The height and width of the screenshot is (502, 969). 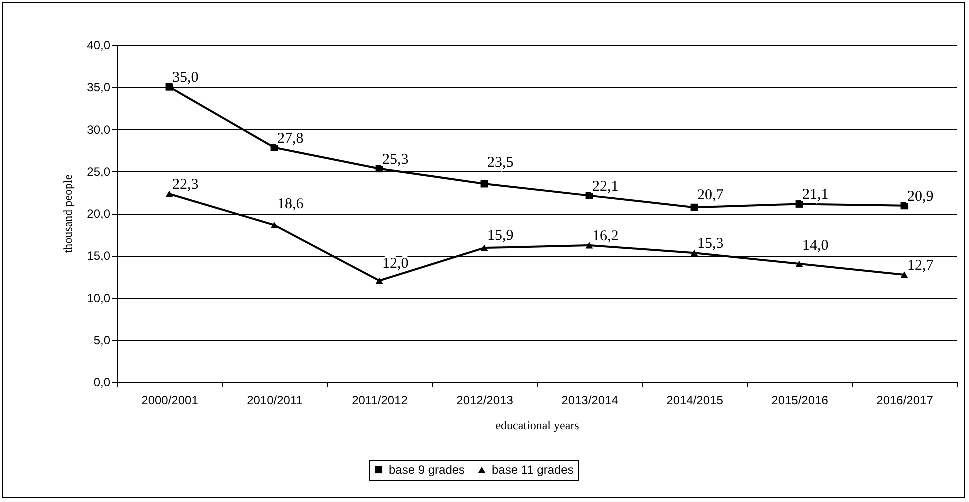 I want to click on x-tick-label: 2016/2017, so click(x=905, y=401).